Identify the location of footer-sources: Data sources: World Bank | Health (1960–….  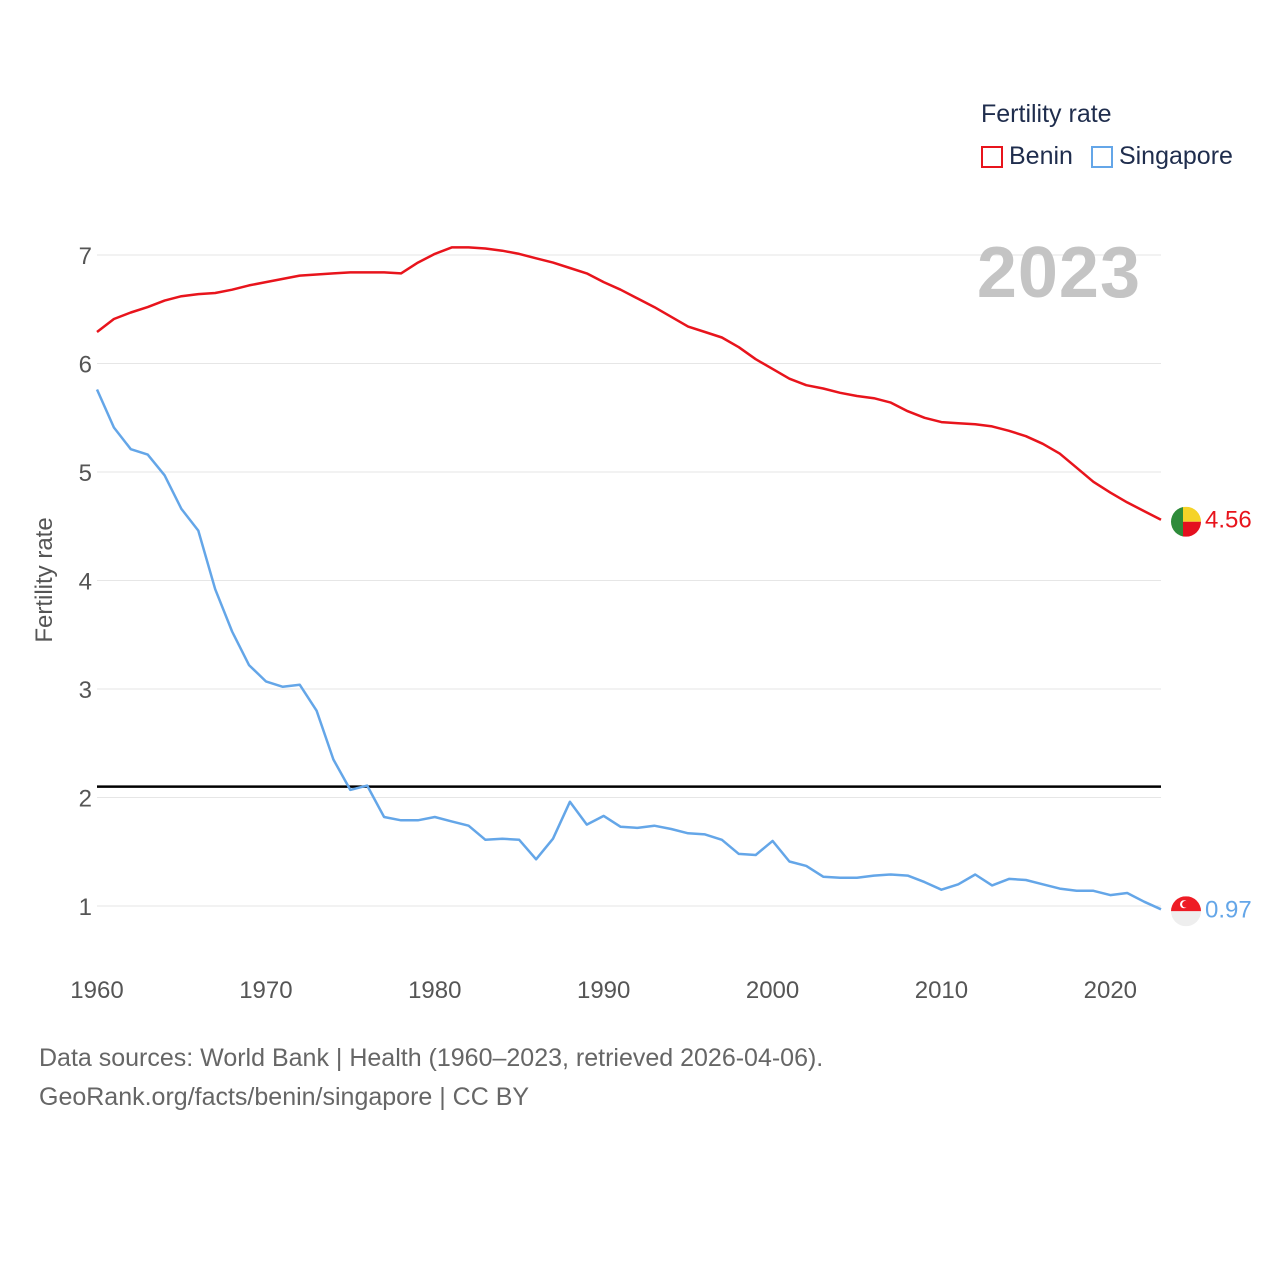
(431, 1058).